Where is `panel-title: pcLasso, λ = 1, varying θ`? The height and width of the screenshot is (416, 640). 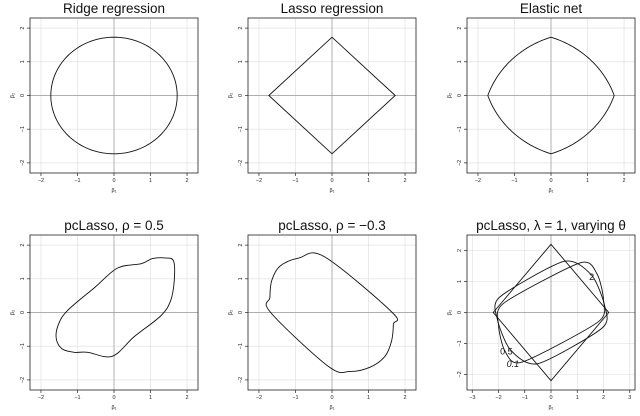
panel-title: pcLasso, λ = 1, varying θ is located at coordinates (551, 225).